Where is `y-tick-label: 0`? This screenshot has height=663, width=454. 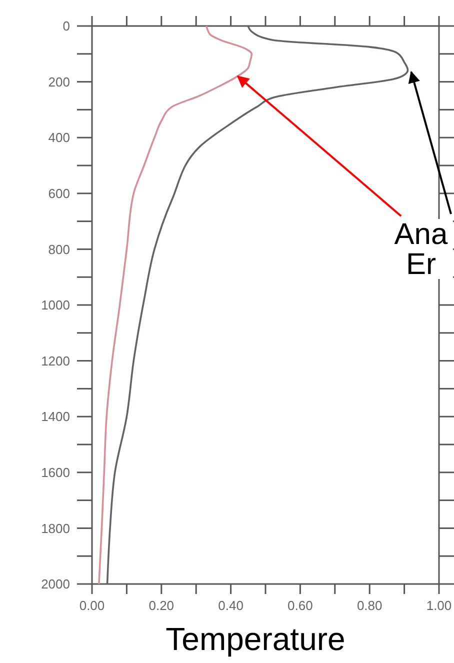 y-tick-label: 0 is located at coordinates (66, 26).